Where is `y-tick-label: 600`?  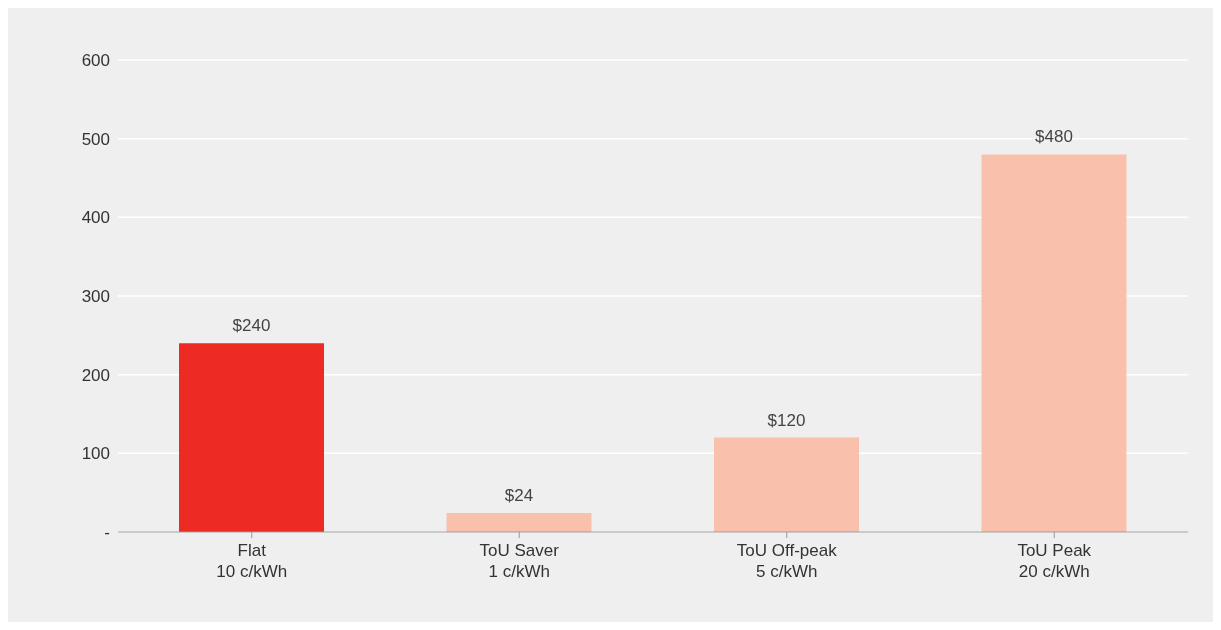
y-tick-label: 600 is located at coordinates (95, 61).